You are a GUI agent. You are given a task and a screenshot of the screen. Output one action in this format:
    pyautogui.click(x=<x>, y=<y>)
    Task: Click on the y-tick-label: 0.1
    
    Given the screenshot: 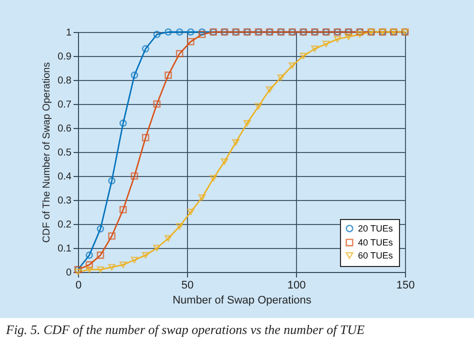 What is the action you would take?
    pyautogui.click(x=65, y=249)
    